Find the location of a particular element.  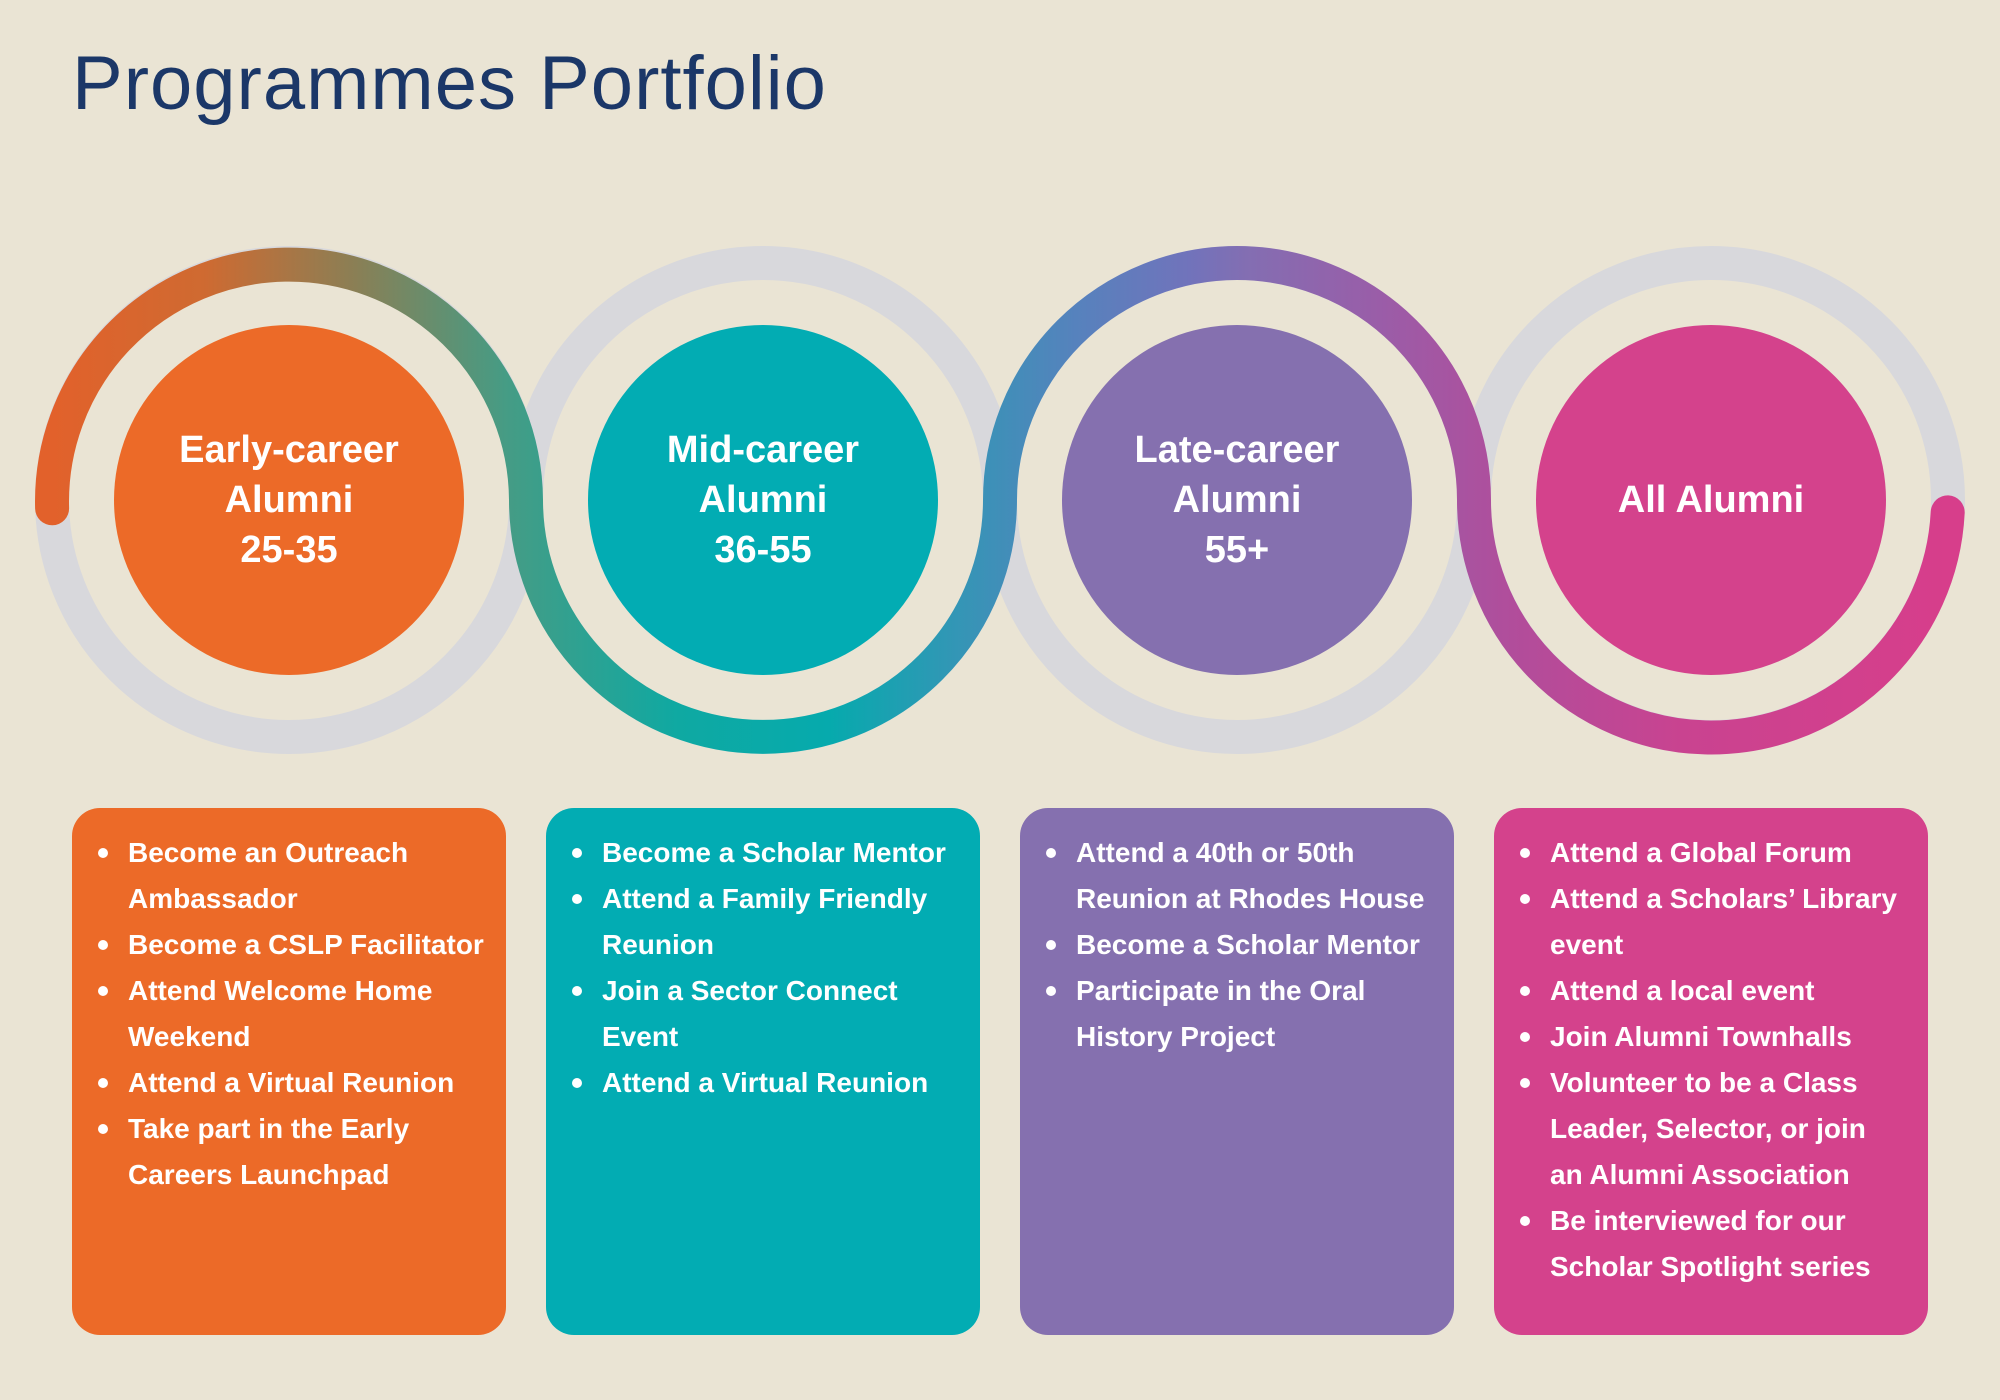

stage-label: All Alumni is located at coordinates (1711, 500).